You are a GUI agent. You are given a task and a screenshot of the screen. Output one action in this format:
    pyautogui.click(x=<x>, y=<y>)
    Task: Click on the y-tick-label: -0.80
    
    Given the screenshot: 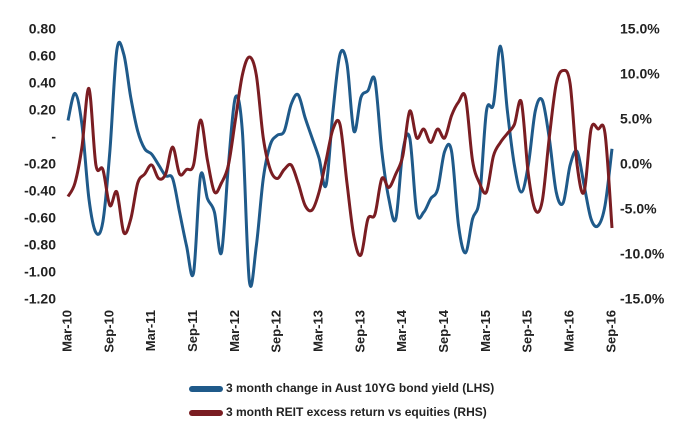 What is the action you would take?
    pyautogui.click(x=40, y=245)
    